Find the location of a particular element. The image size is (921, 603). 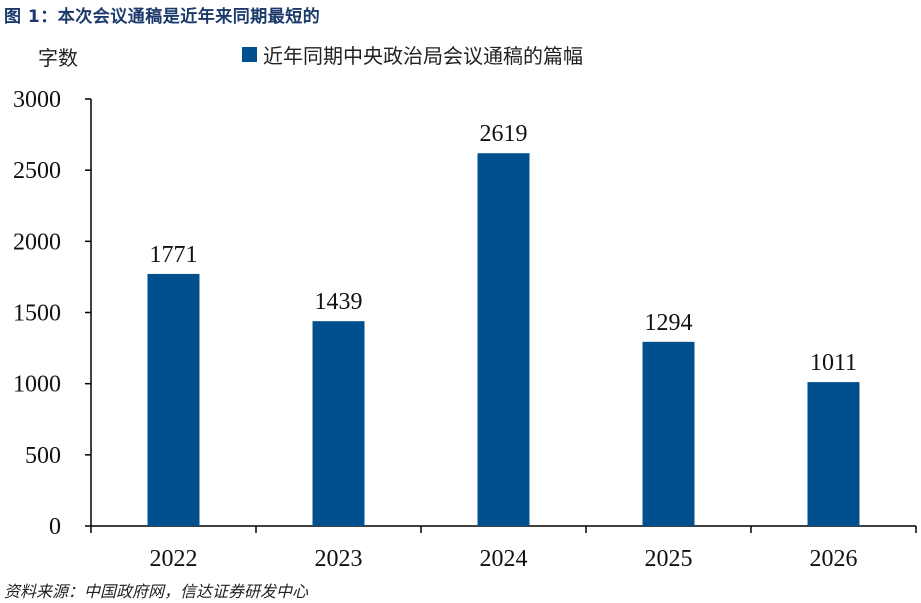

bar-value-label: 2619 is located at coordinates (504, 134).